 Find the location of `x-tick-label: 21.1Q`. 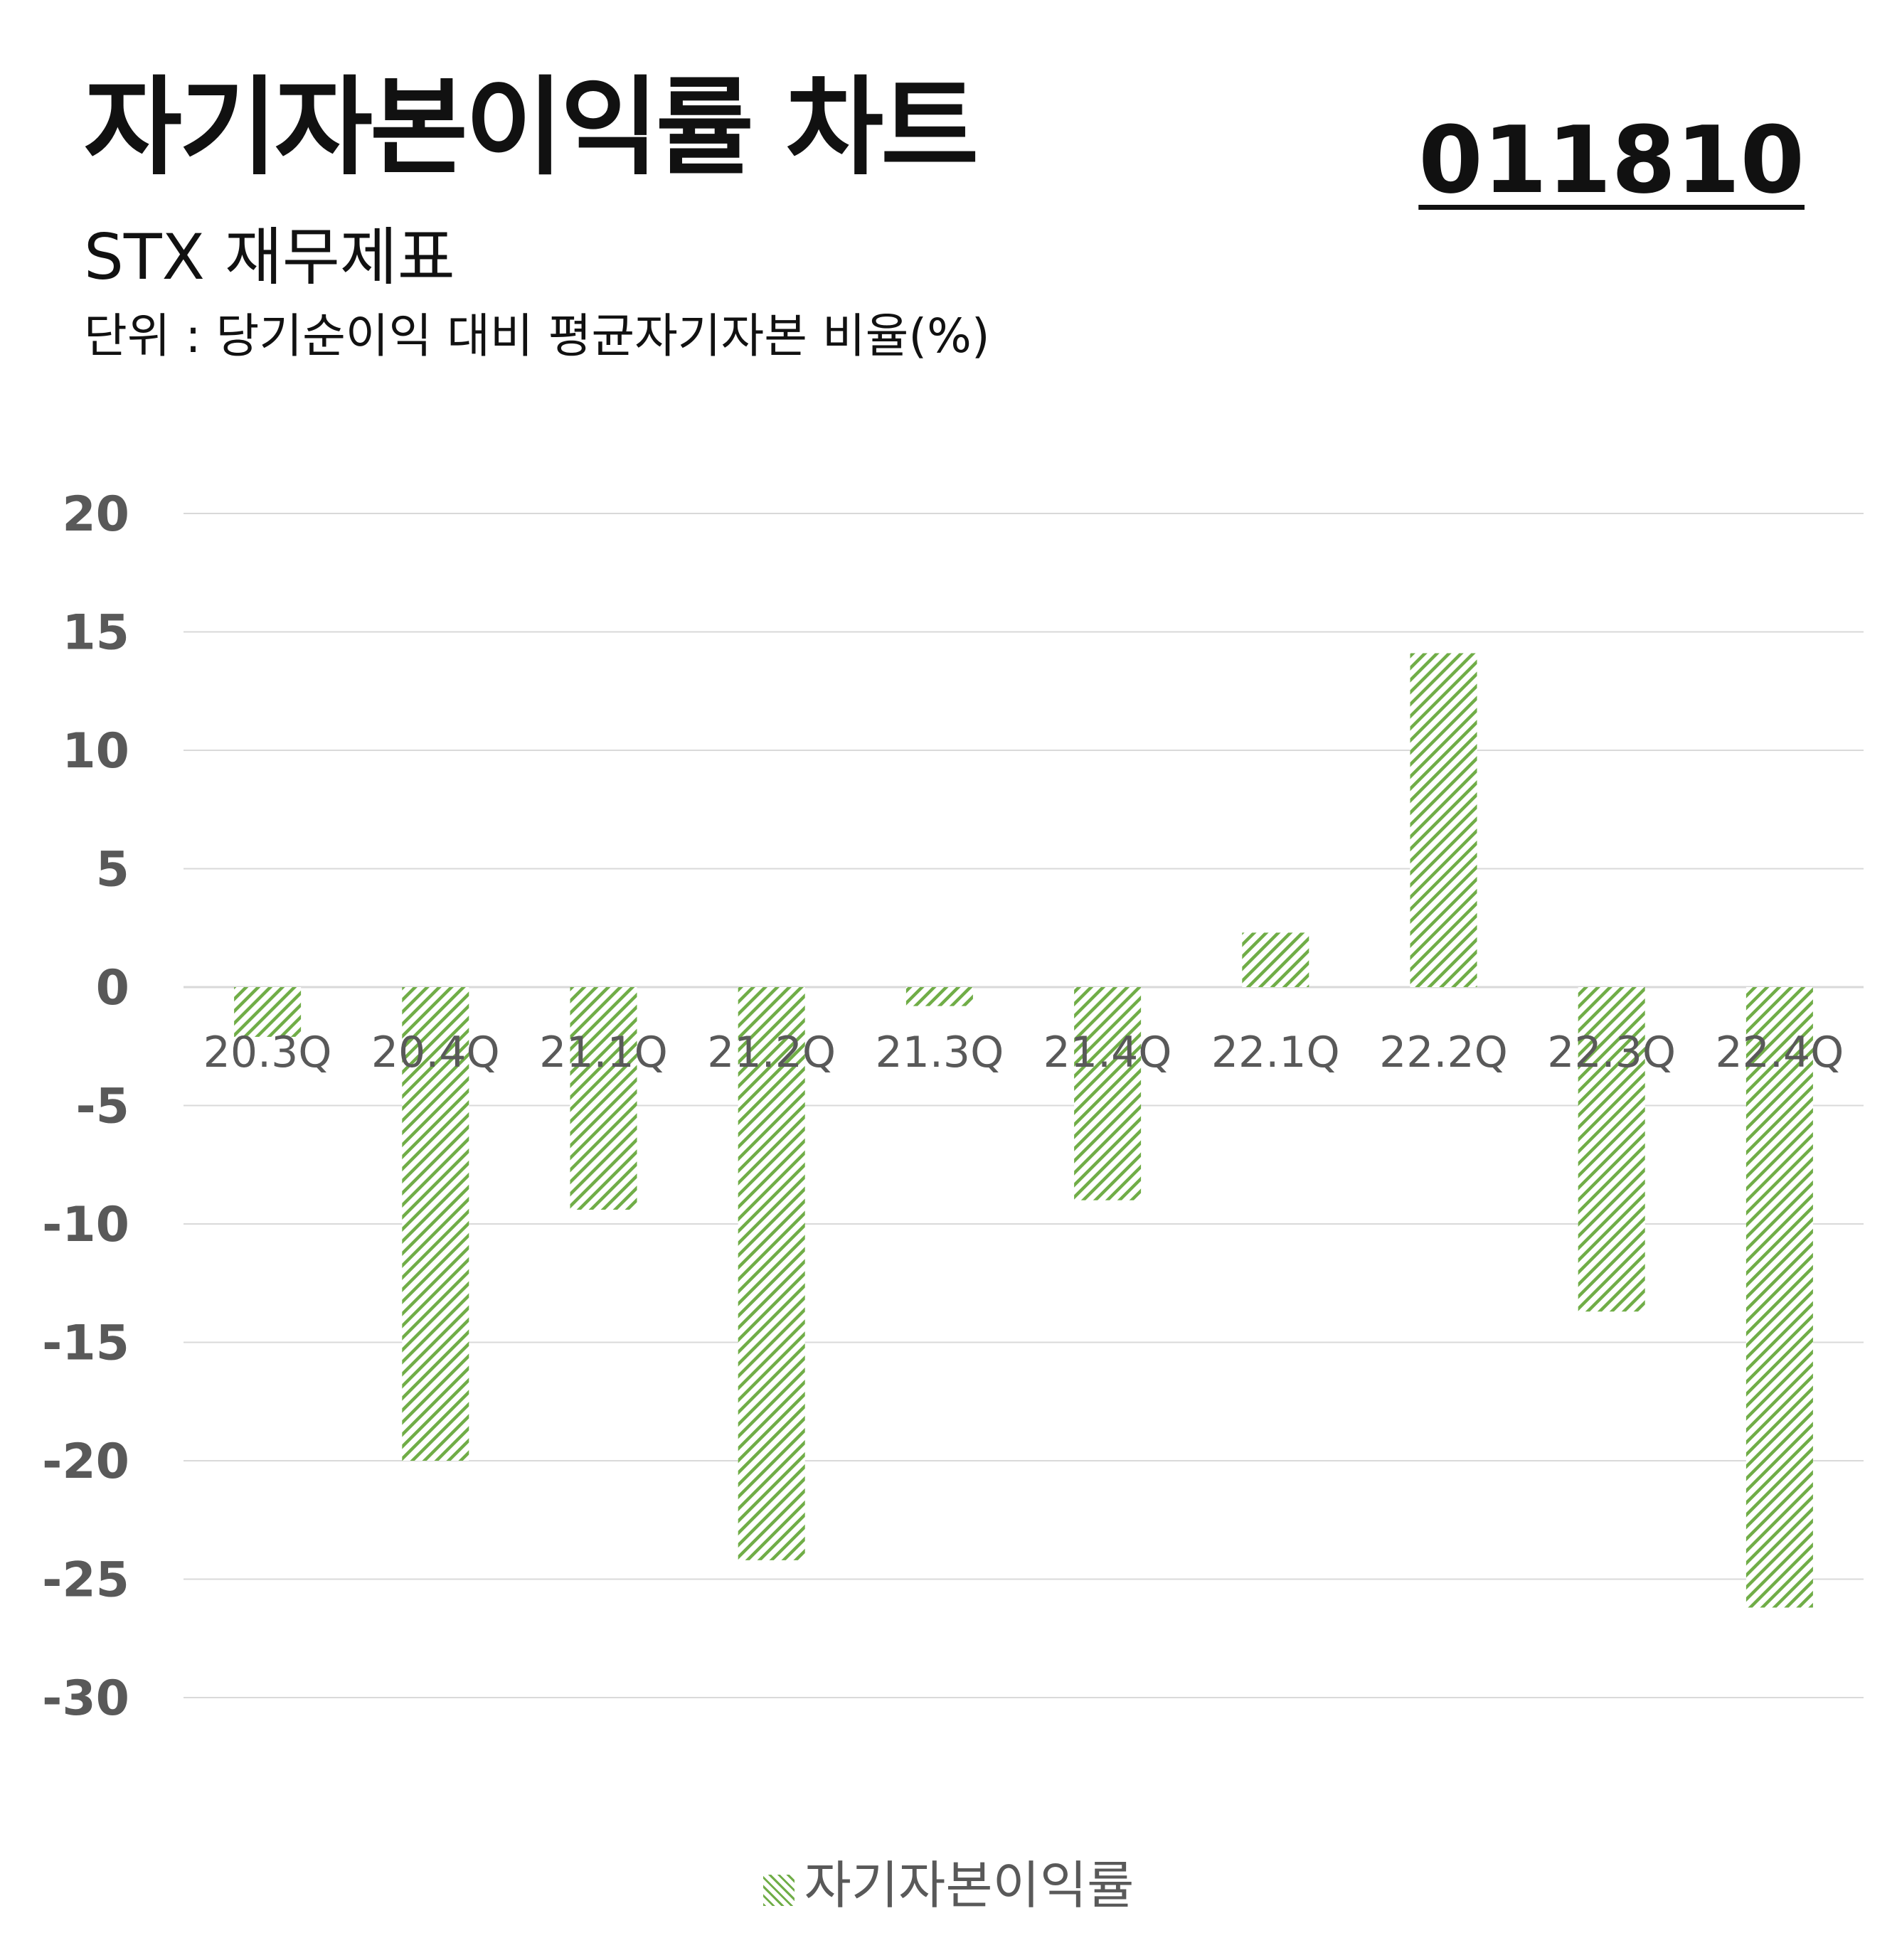

x-tick-label: 21.1Q is located at coordinates (603, 1052).